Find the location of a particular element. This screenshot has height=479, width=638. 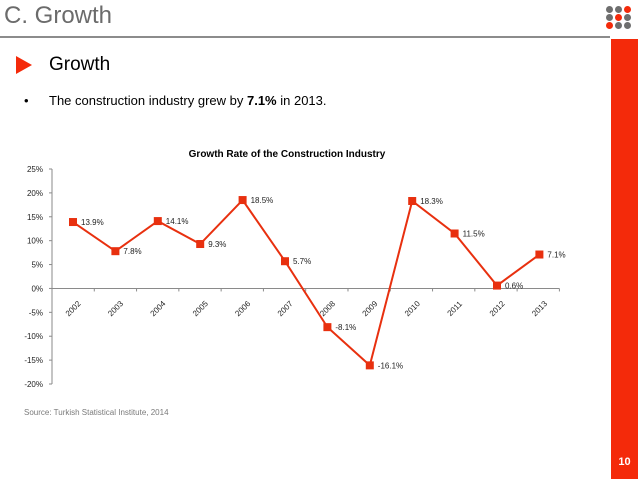

x-tick-label: 2008 is located at coordinates (327, 308).